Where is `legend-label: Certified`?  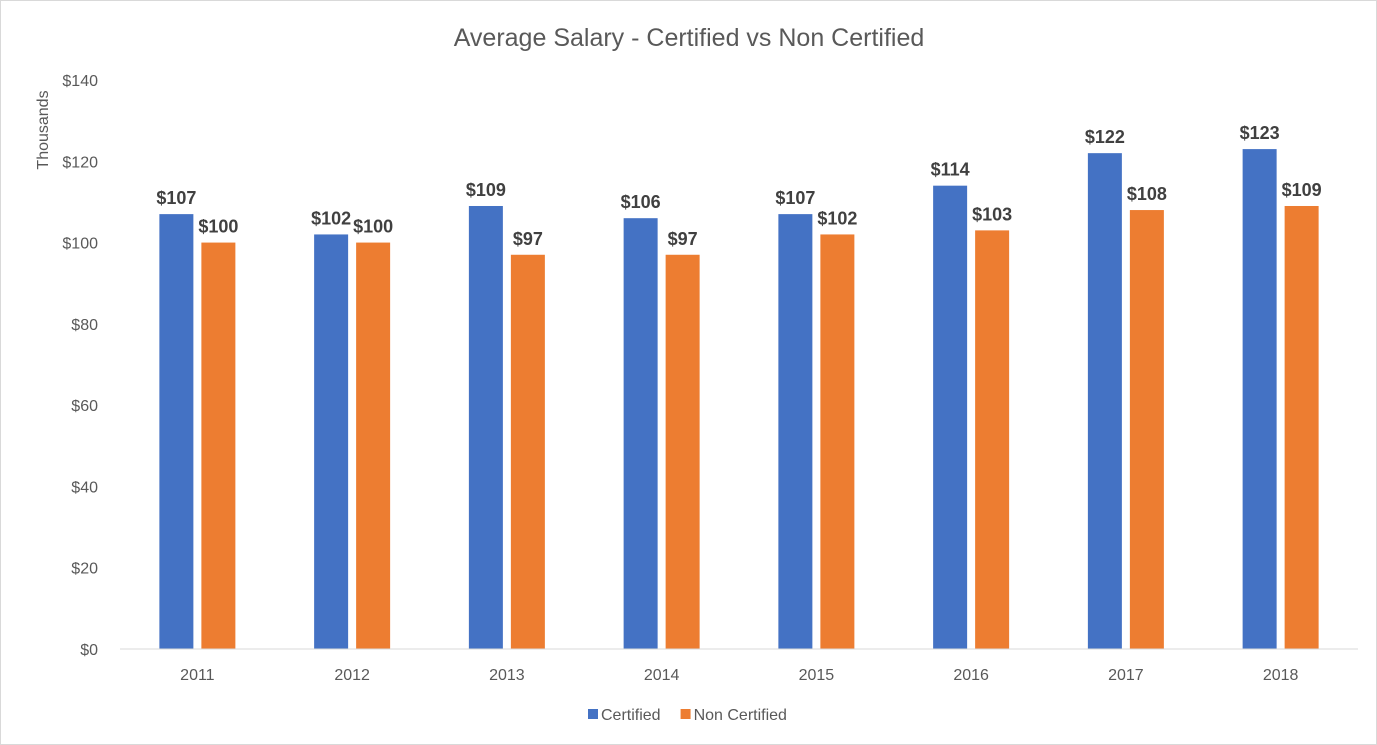
legend-label: Certified is located at coordinates (631, 715).